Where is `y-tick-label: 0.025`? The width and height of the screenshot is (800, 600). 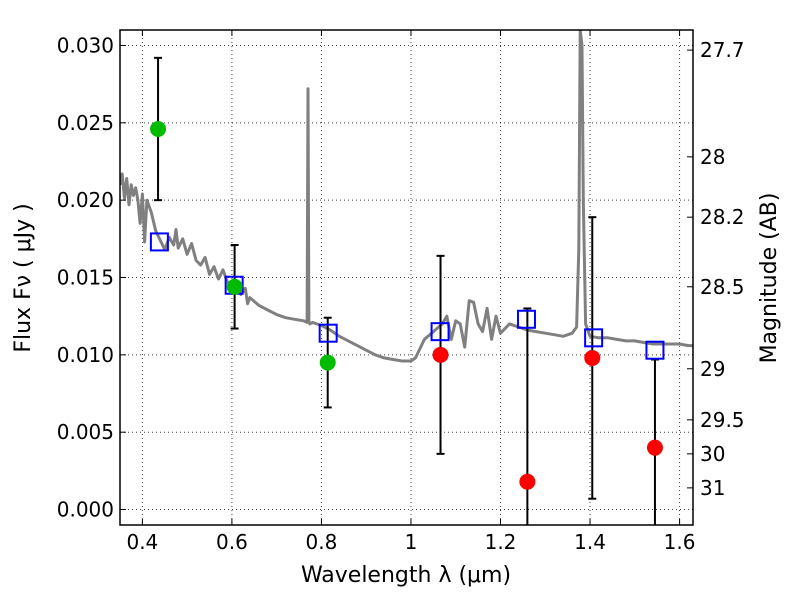 y-tick-label: 0.025 is located at coordinates (85, 123).